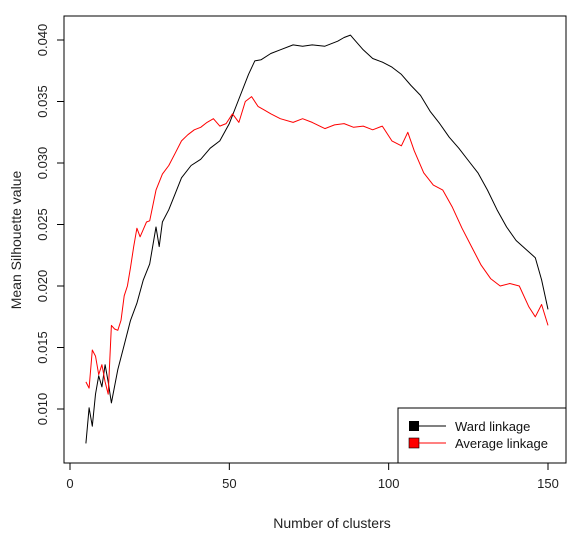  Describe the element at coordinates (389, 483) in the screenshot. I see `x-tick-label: 100` at that location.